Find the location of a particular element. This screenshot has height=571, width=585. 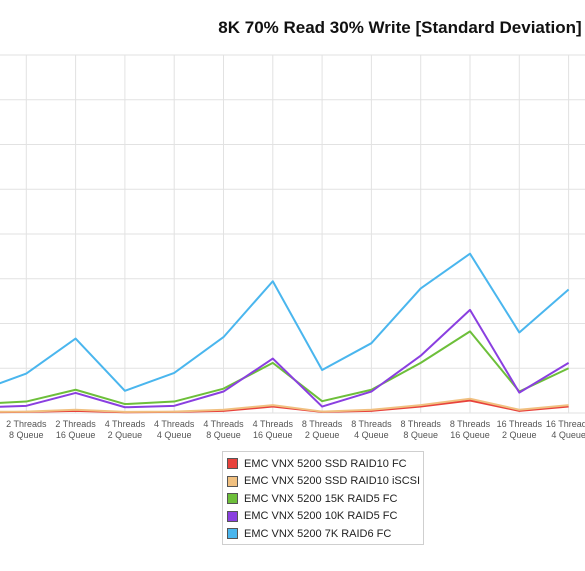

legend-label: EMC VNX 5200 15K RAID5 FC is located at coordinates (321, 498).